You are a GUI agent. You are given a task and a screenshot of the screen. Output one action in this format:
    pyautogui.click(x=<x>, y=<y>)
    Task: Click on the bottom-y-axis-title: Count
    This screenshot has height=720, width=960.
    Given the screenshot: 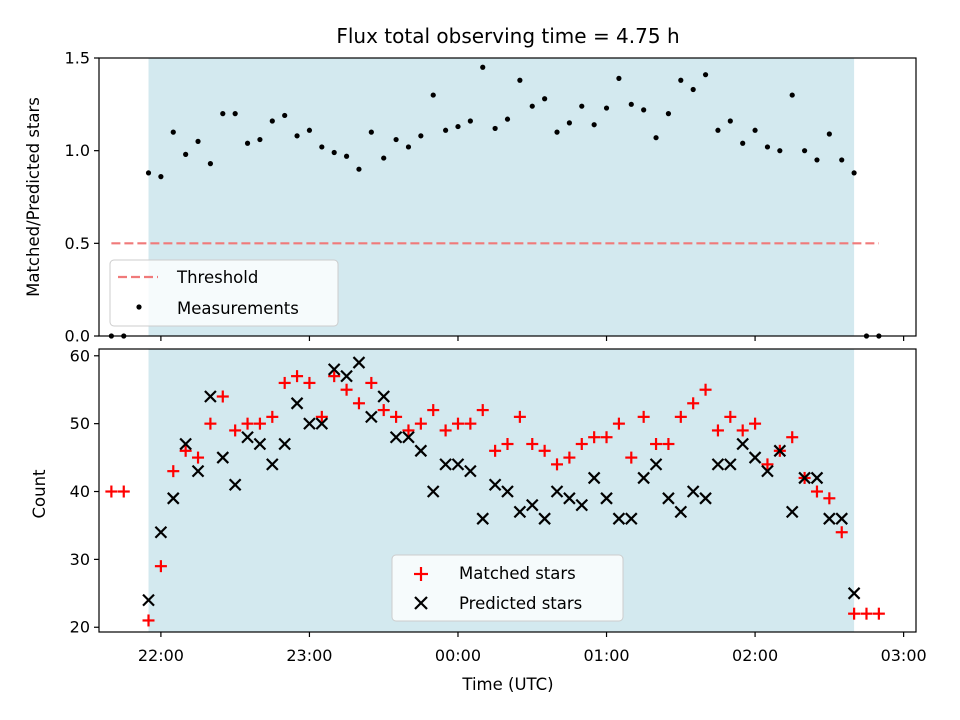 What is the action you would take?
    pyautogui.click(x=39, y=494)
    